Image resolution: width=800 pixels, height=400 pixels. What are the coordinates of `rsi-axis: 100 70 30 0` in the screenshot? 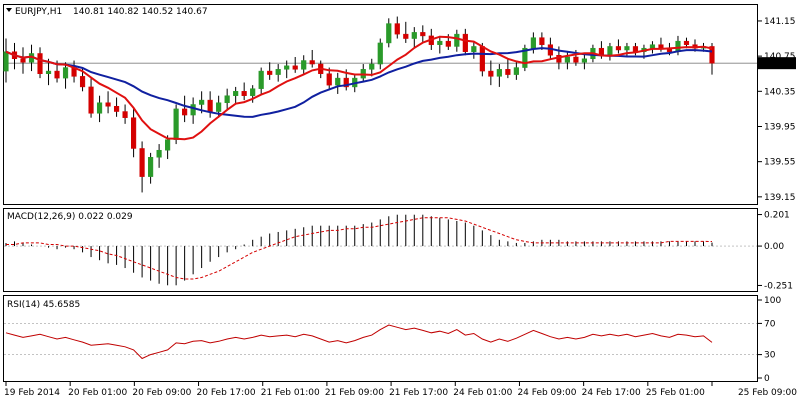 It's located at (769, 340).